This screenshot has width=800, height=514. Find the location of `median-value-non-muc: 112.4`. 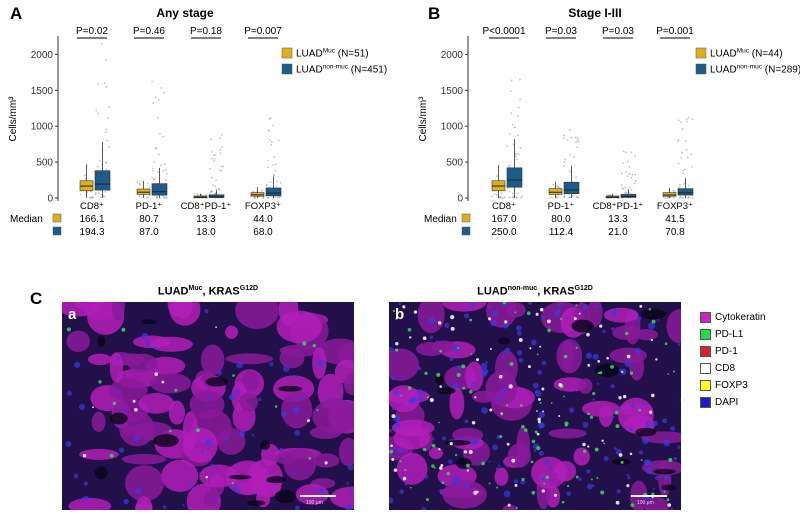

median-value-non-muc: 112.4 is located at coordinates (561, 232).